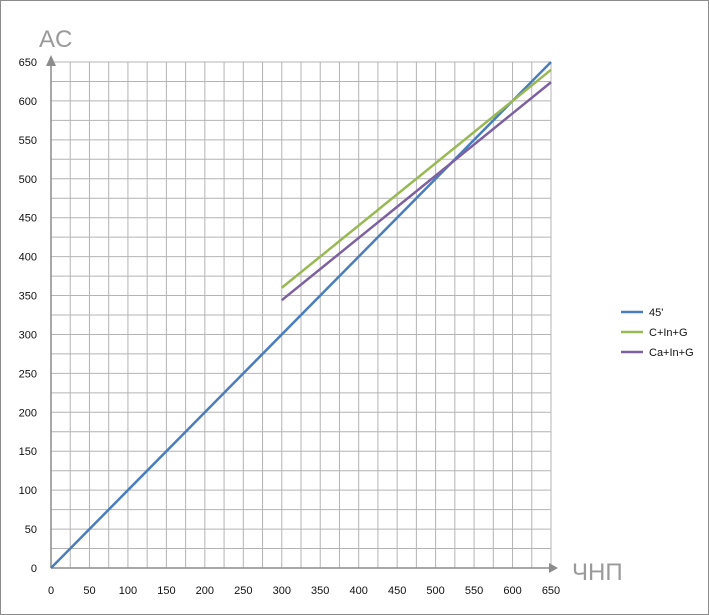 This screenshot has height=615, width=709. What do you see at coordinates (31, 530) in the screenshot?
I see `y-tick-label: 50` at bounding box center [31, 530].